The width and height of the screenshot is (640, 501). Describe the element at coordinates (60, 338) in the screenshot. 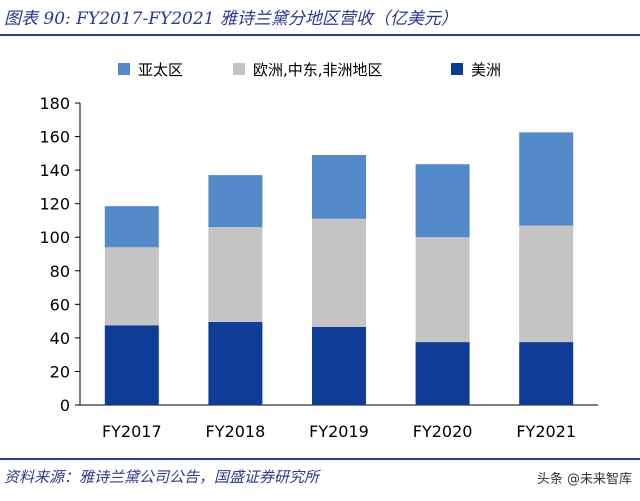

I see `y-tick-label: 40` at that location.